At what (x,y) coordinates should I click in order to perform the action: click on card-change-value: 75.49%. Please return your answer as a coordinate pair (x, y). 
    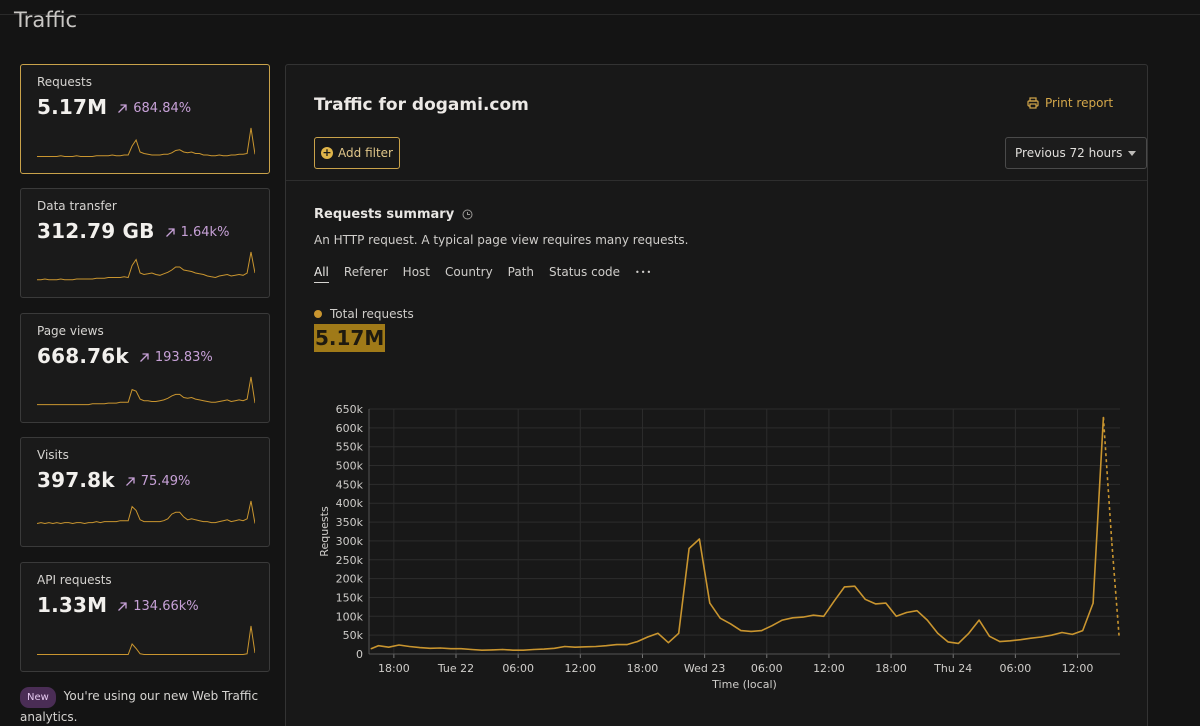
    Looking at the image, I should click on (165, 481).